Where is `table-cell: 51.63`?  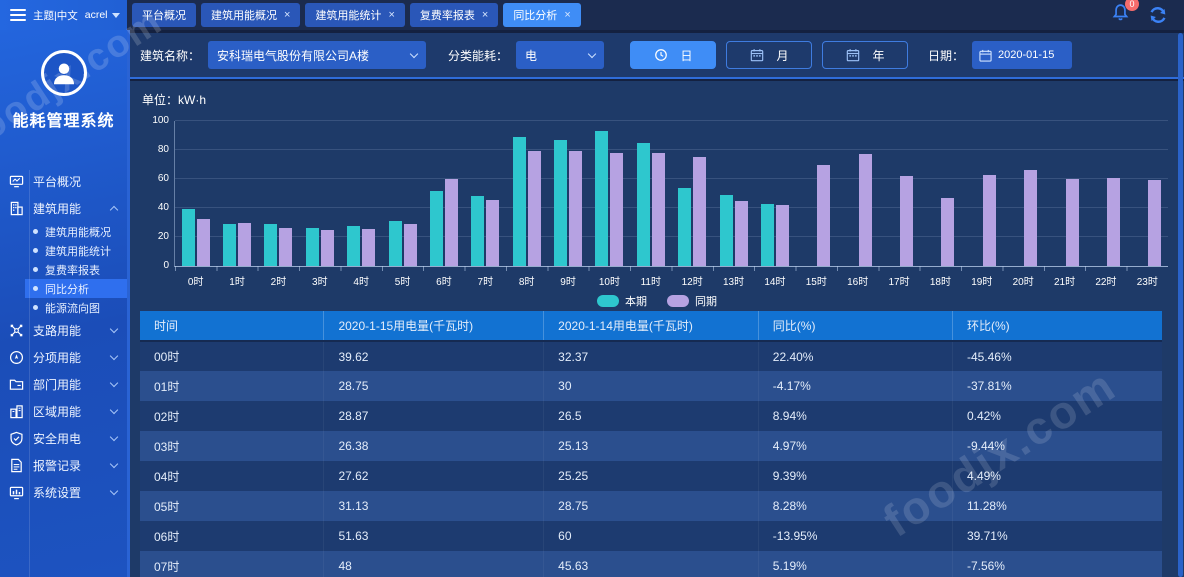
table-cell: 51.63 is located at coordinates (434, 536).